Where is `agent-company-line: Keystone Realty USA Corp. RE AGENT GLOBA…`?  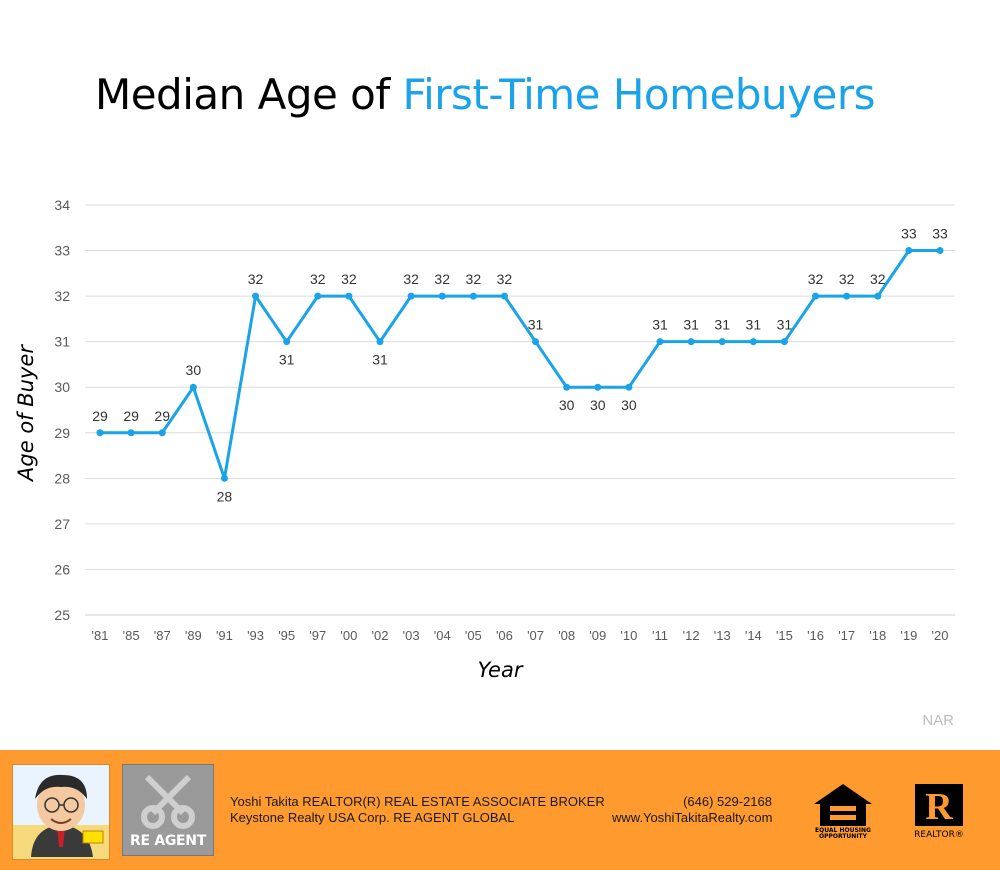
agent-company-line: Keystone Realty USA Corp. RE AGENT GLOBA… is located at coordinates (372, 817).